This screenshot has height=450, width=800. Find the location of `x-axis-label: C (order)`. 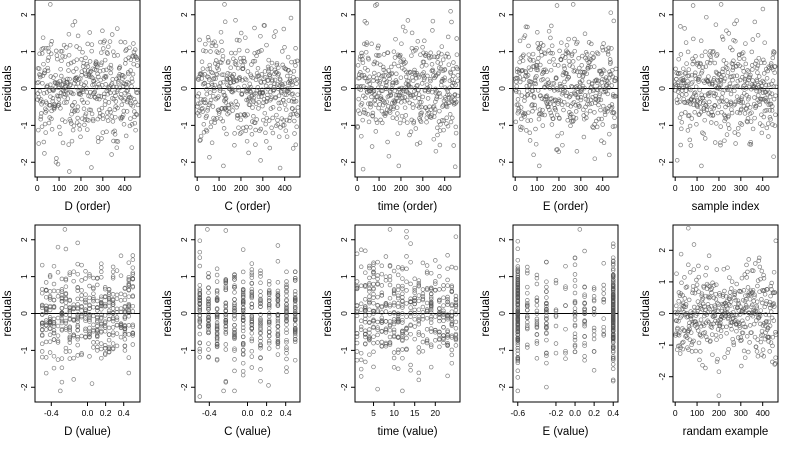

x-axis-label: C (order) is located at coordinates (247, 207).